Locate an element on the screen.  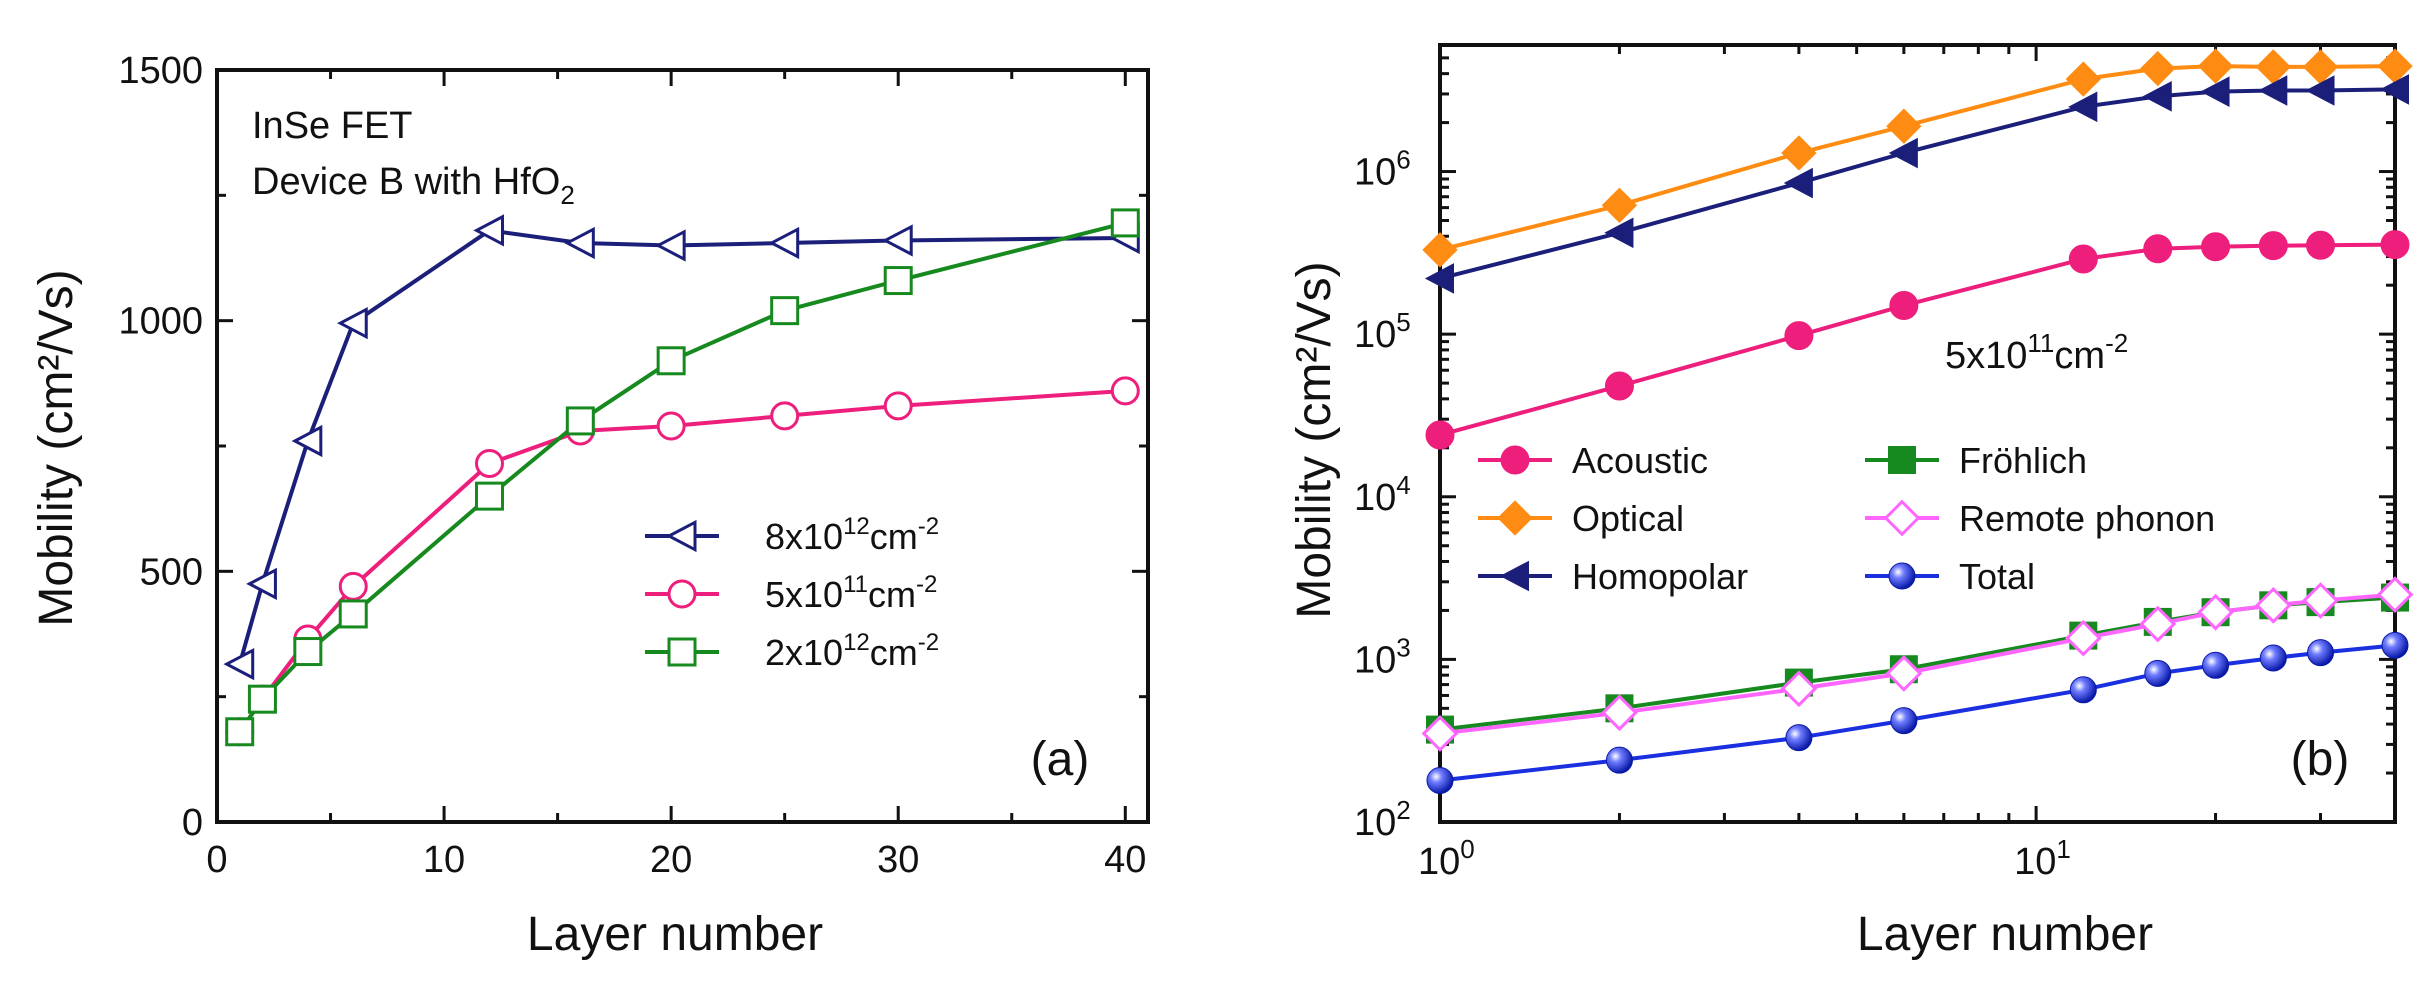
tick-exponent: 0 is located at coordinates (1467, 849).